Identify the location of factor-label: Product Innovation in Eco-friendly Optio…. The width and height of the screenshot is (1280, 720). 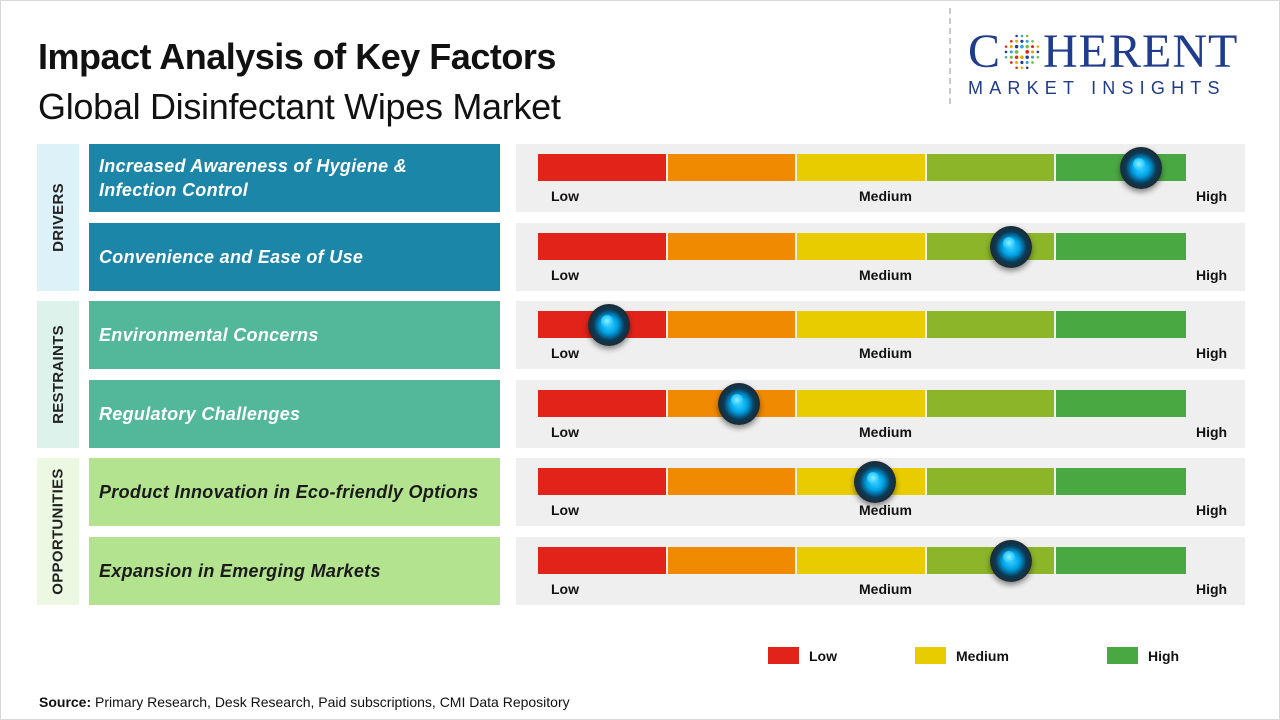
(289, 492).